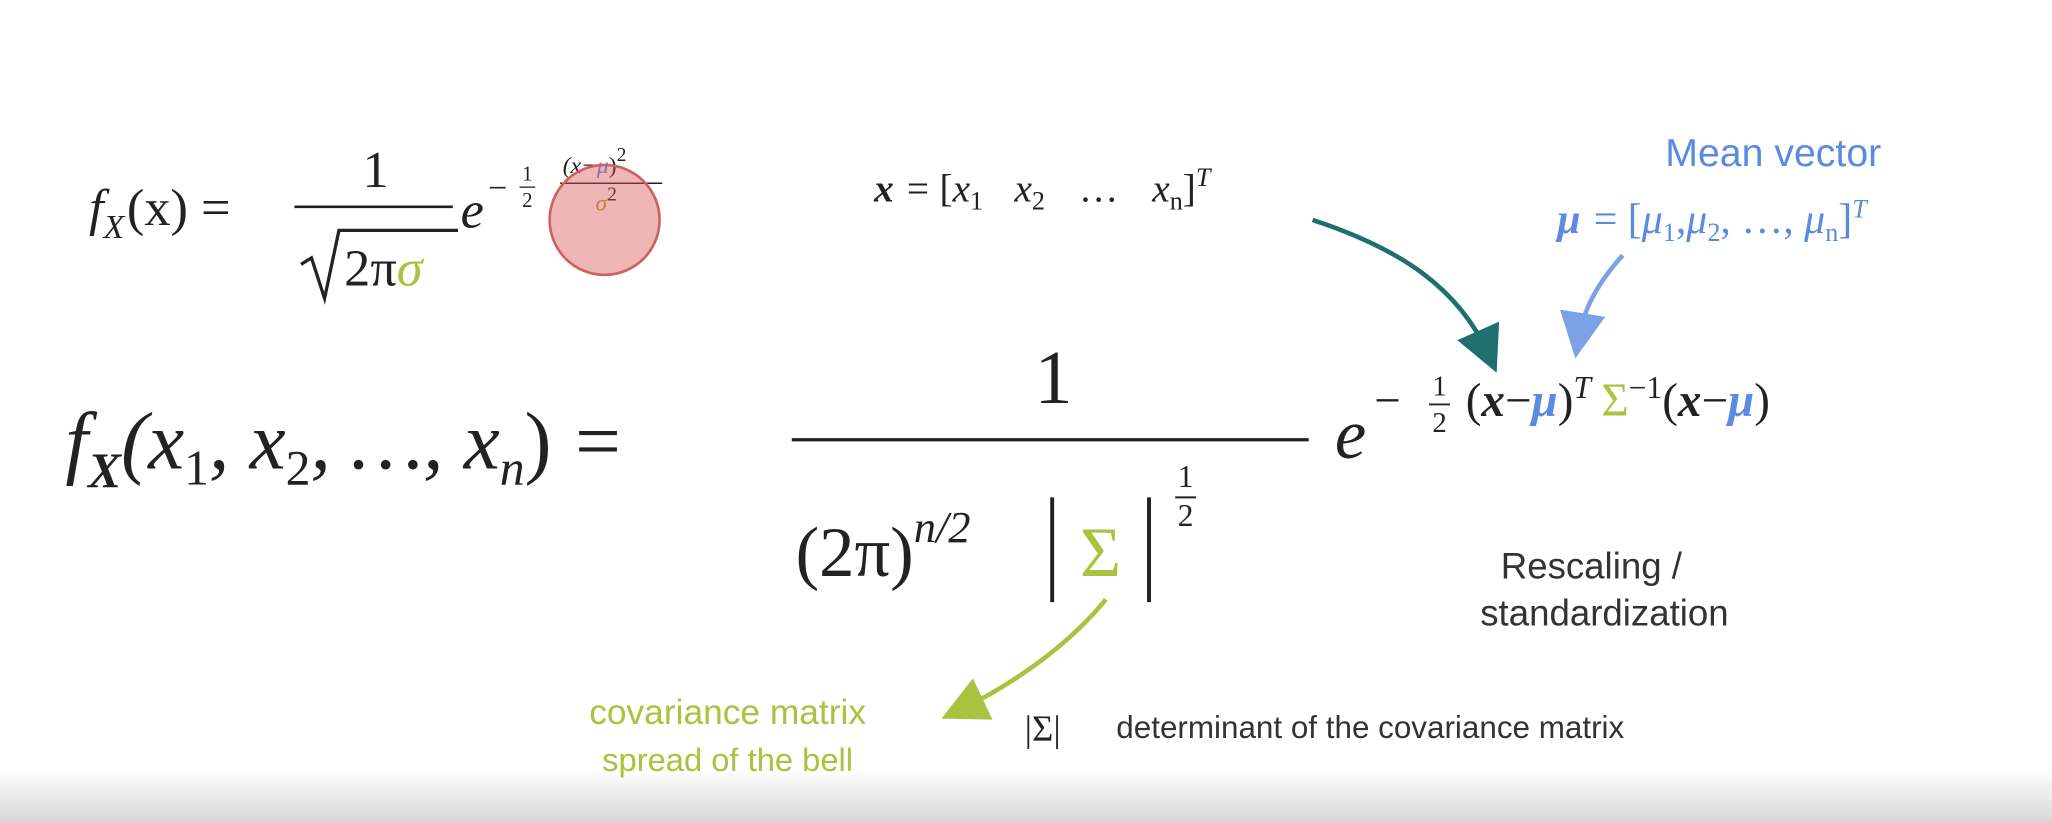 The width and height of the screenshot is (2052, 822). Describe the element at coordinates (1186, 515) in the screenshot. I see `power-den: 2` at that location.